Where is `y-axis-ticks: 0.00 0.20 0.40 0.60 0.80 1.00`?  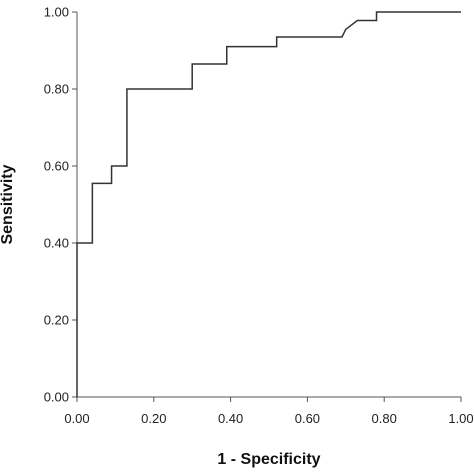
y-axis-ticks: 0.00 0.20 0.40 0.60 0.80 1.00 is located at coordinates (60, 205).